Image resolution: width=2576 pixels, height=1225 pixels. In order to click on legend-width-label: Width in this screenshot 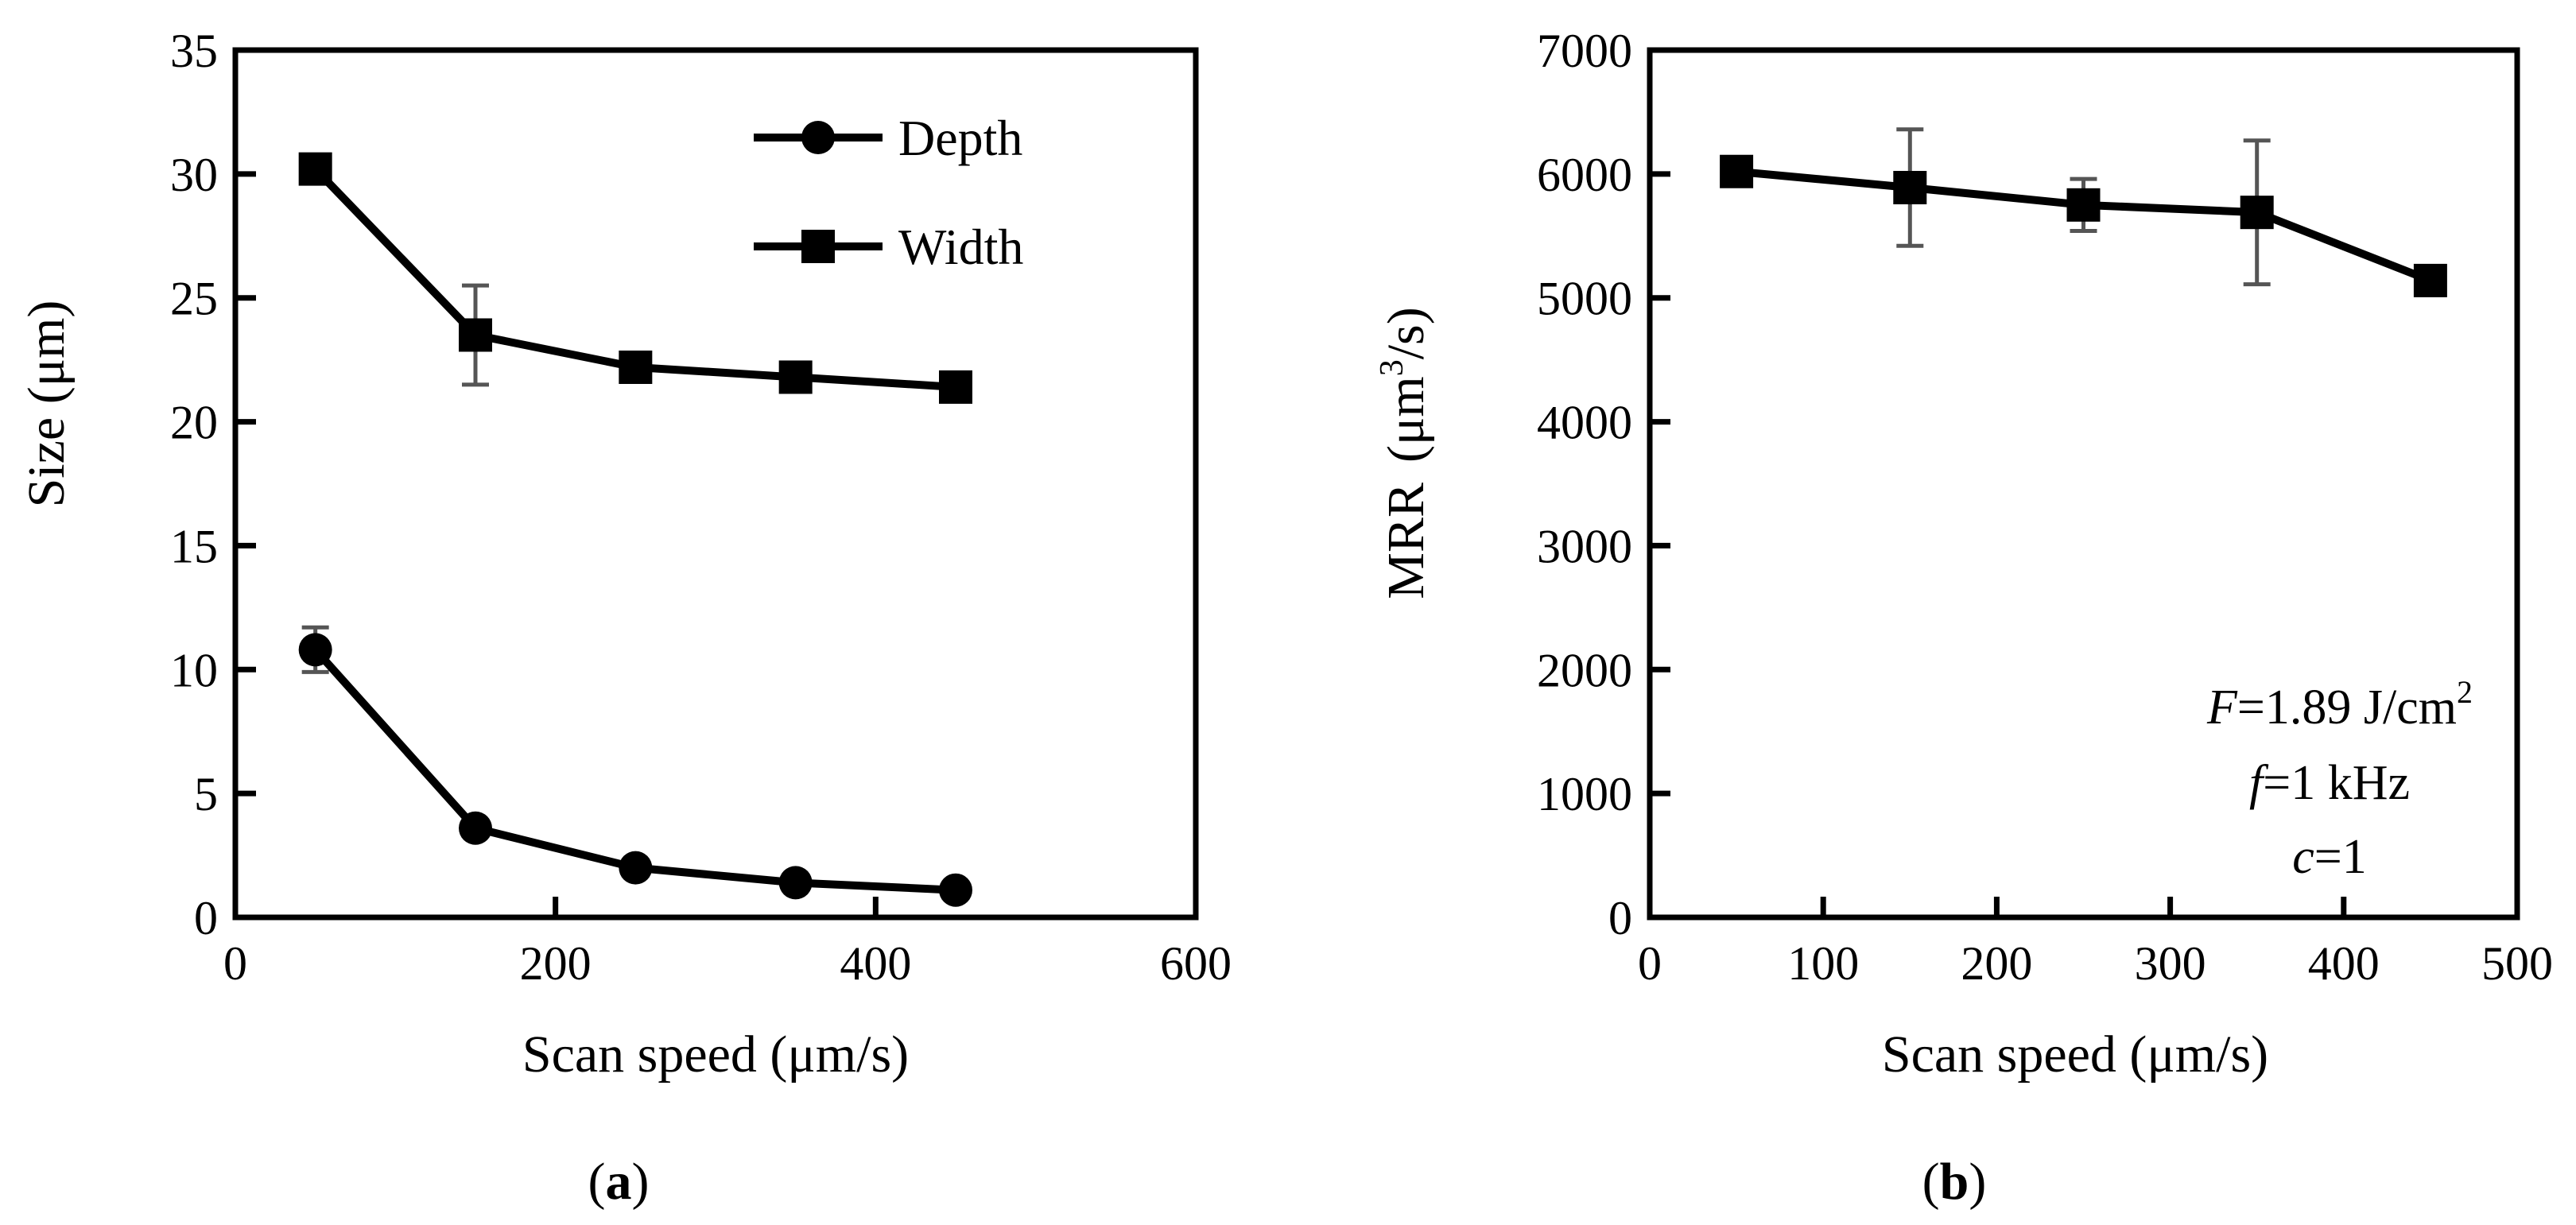, I will do `click(961, 247)`.